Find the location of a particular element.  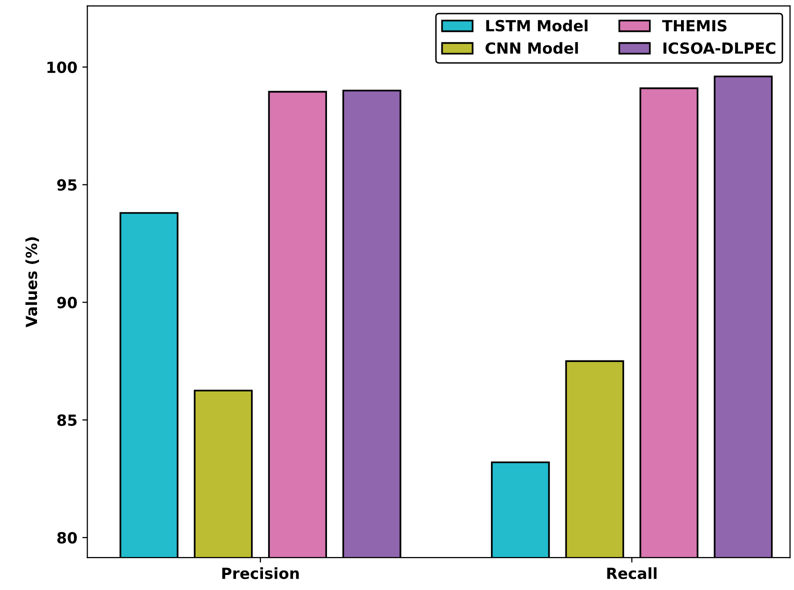

legend-label: THEMIS is located at coordinates (694, 26).